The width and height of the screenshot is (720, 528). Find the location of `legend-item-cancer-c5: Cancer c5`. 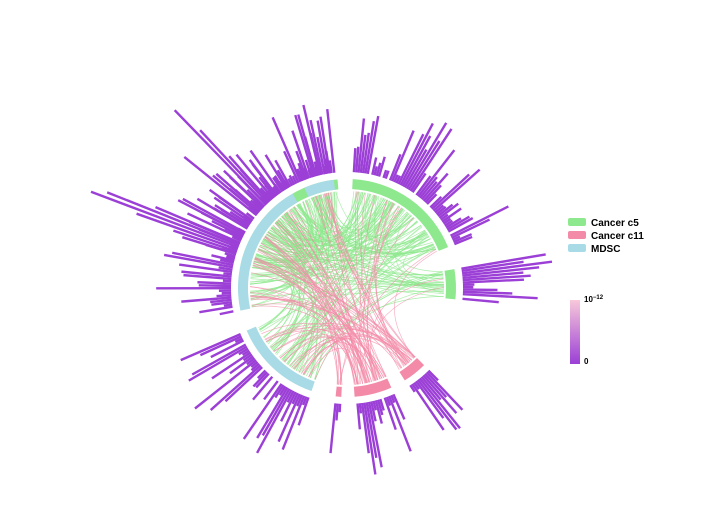

legend-item-cancer-c5: Cancer c5 is located at coordinates (603, 223).